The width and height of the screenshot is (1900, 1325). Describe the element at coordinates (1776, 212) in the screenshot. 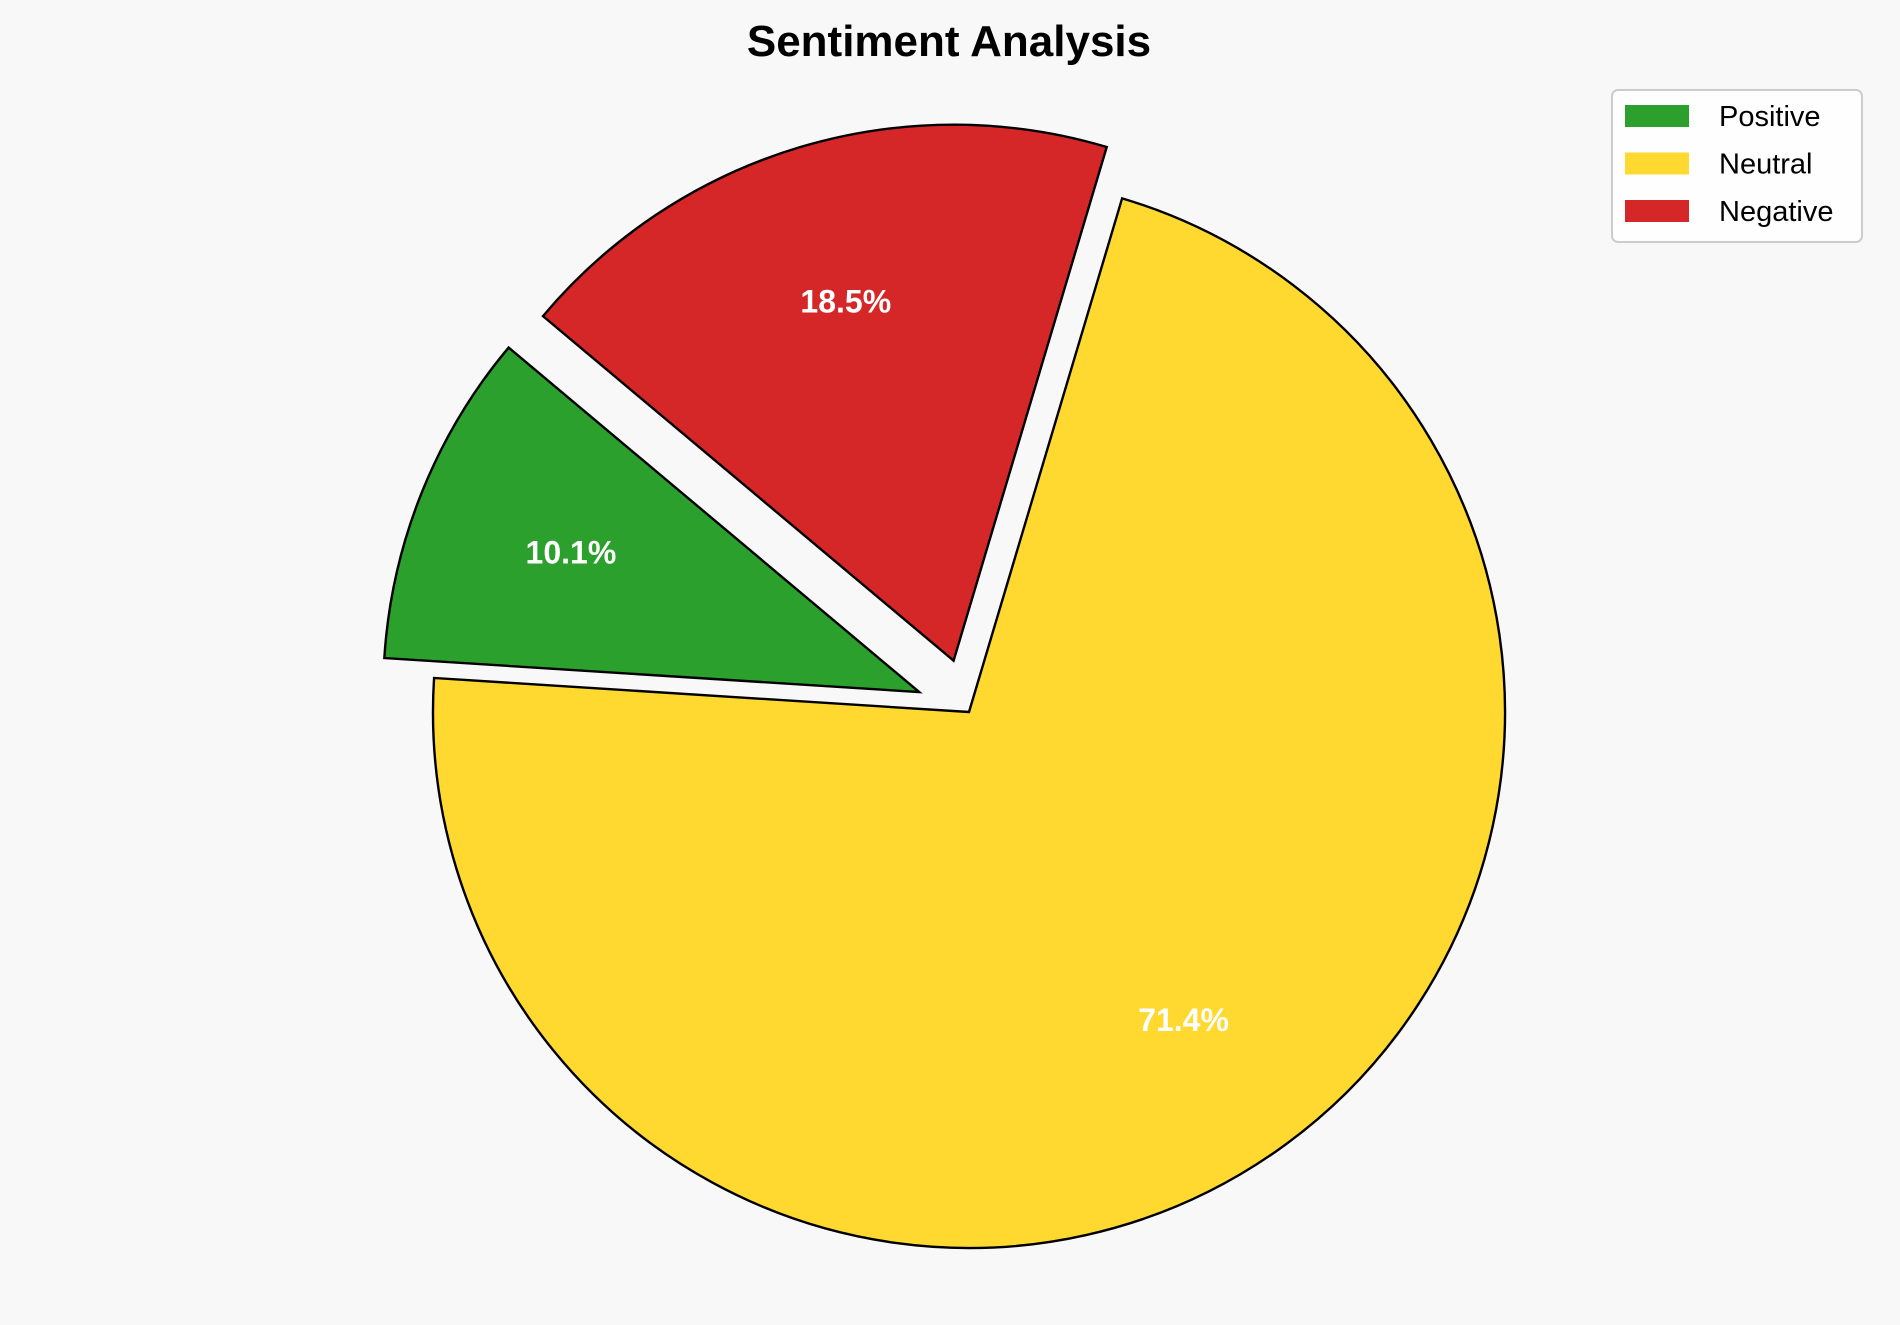

I see `legend-label: Negative` at that location.